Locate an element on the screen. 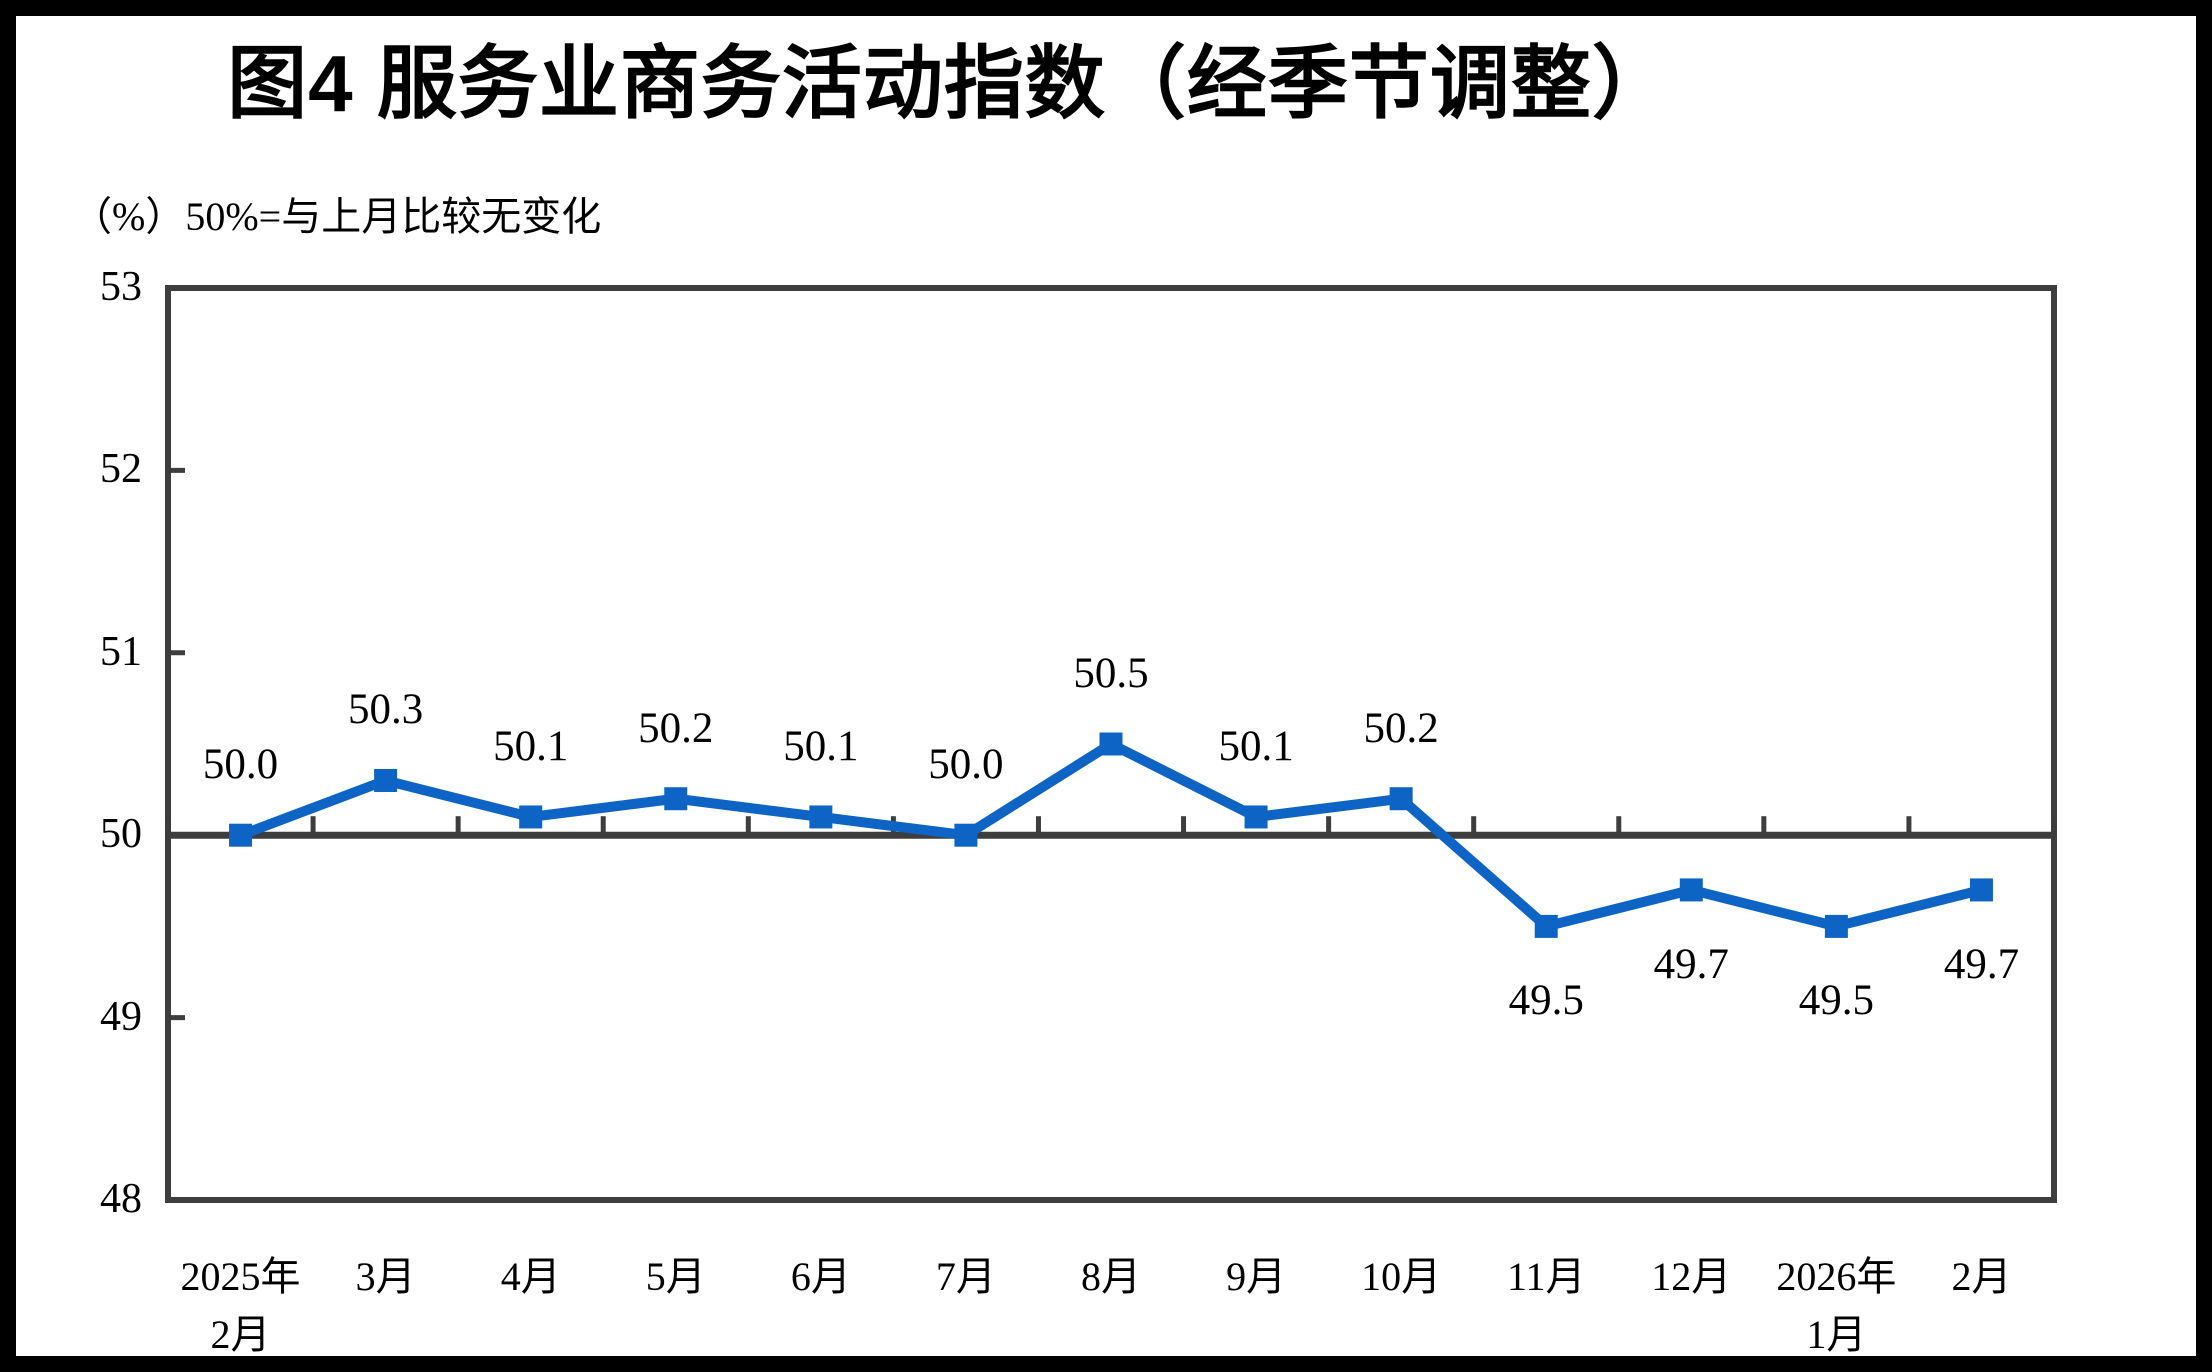  y-axis-tick-label: 48 is located at coordinates (121, 1199).